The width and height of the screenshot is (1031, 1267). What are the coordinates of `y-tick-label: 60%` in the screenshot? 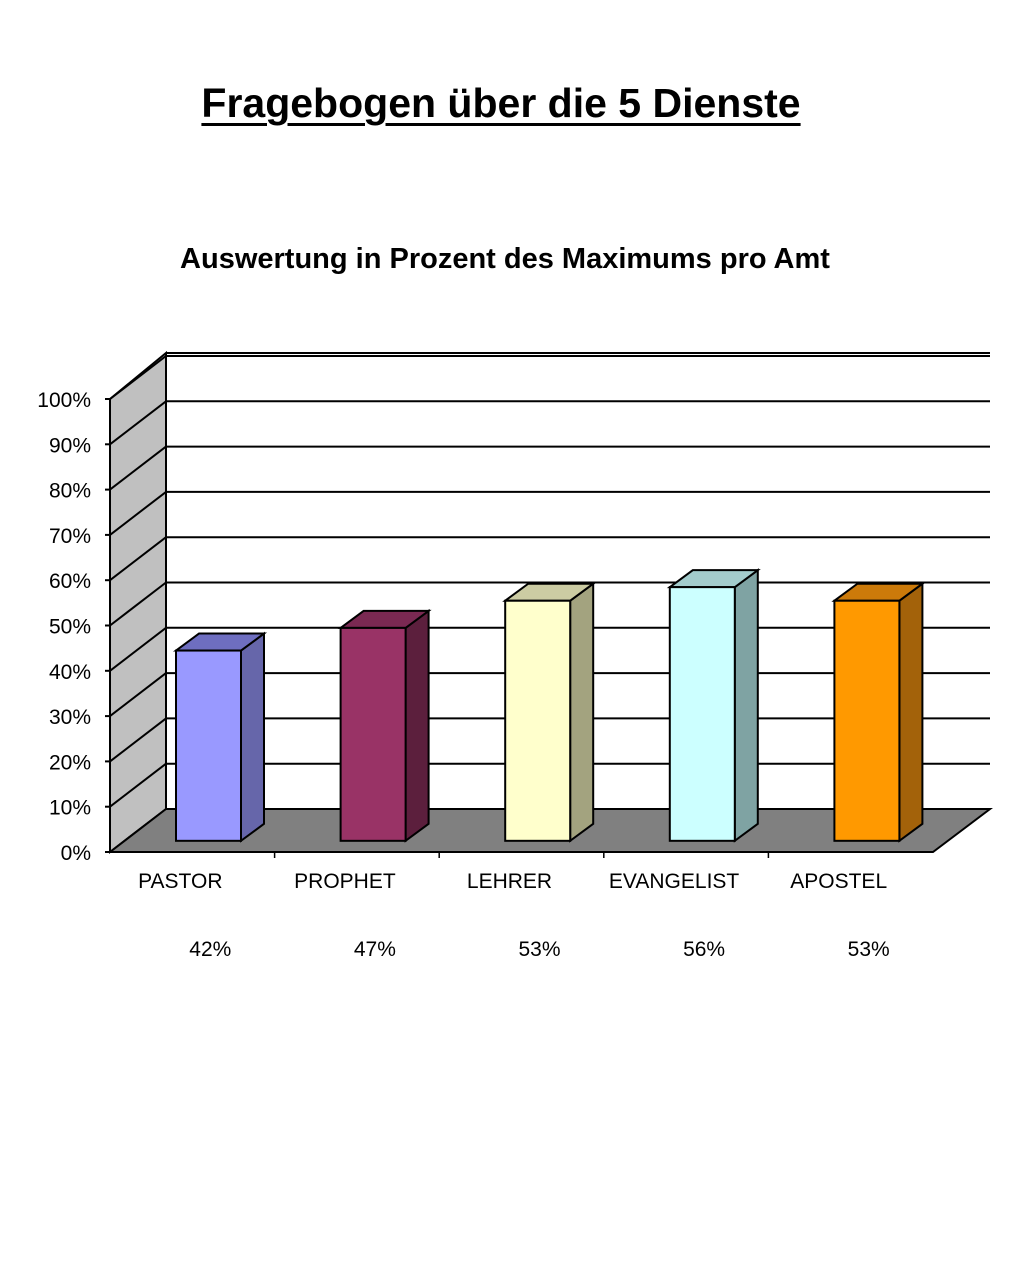 It's located at (70, 581).